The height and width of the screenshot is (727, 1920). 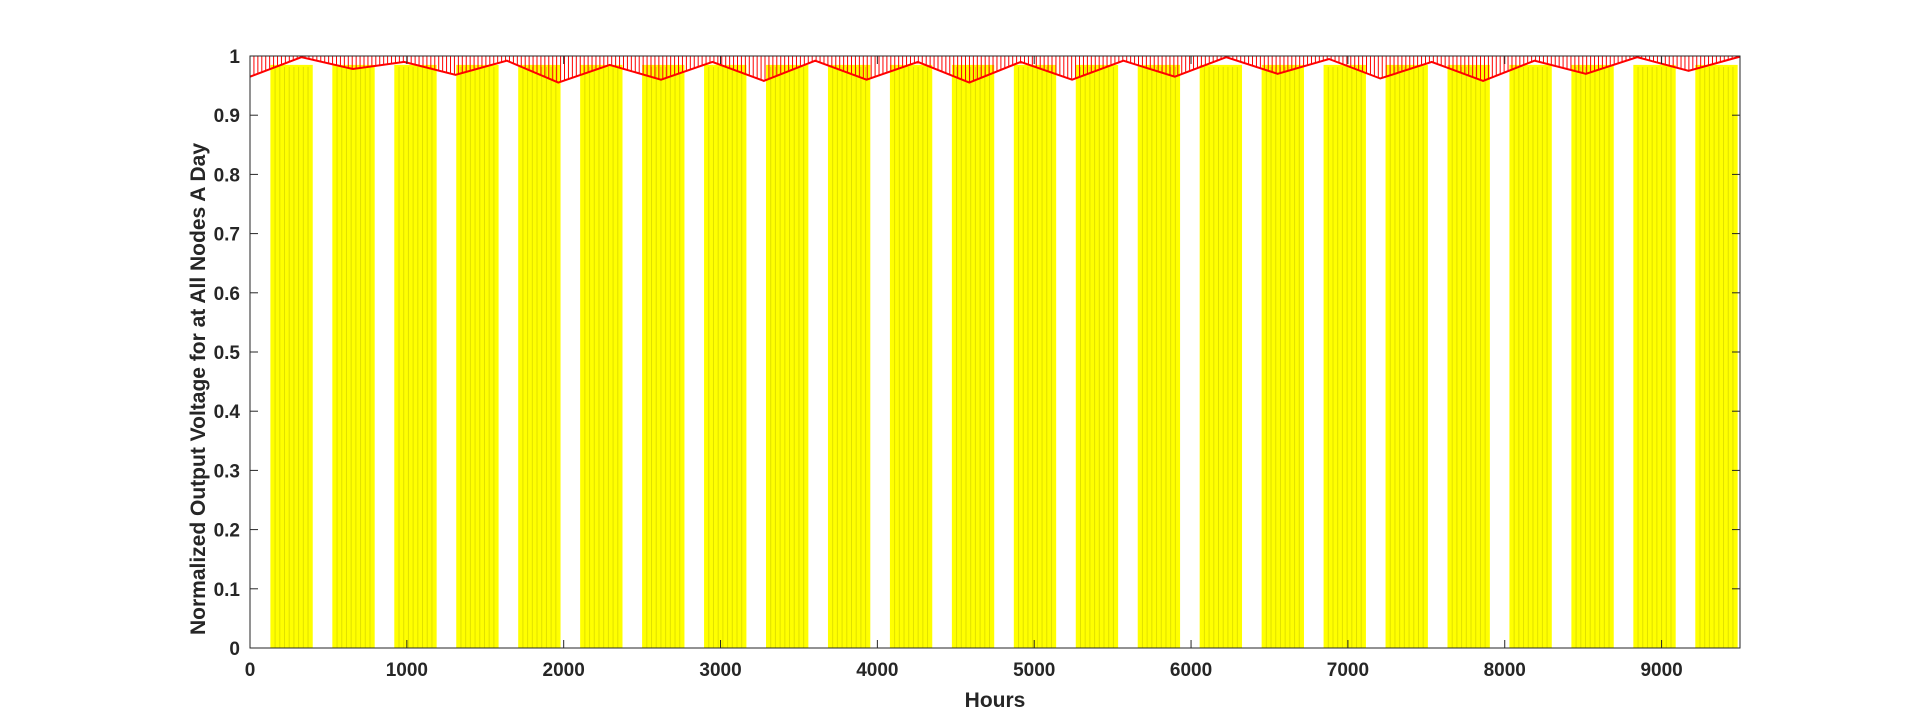 What do you see at coordinates (227, 531) in the screenshot?
I see `y-tick-label: 0.2` at bounding box center [227, 531].